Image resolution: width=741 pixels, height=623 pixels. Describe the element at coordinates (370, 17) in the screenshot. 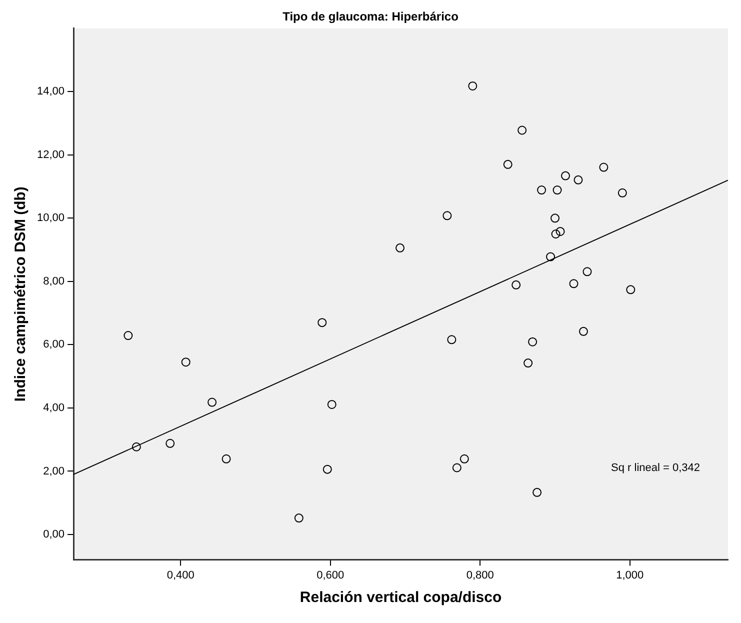

I see `chart-title: Tipo de glaucoma: Hiperbárico` at that location.